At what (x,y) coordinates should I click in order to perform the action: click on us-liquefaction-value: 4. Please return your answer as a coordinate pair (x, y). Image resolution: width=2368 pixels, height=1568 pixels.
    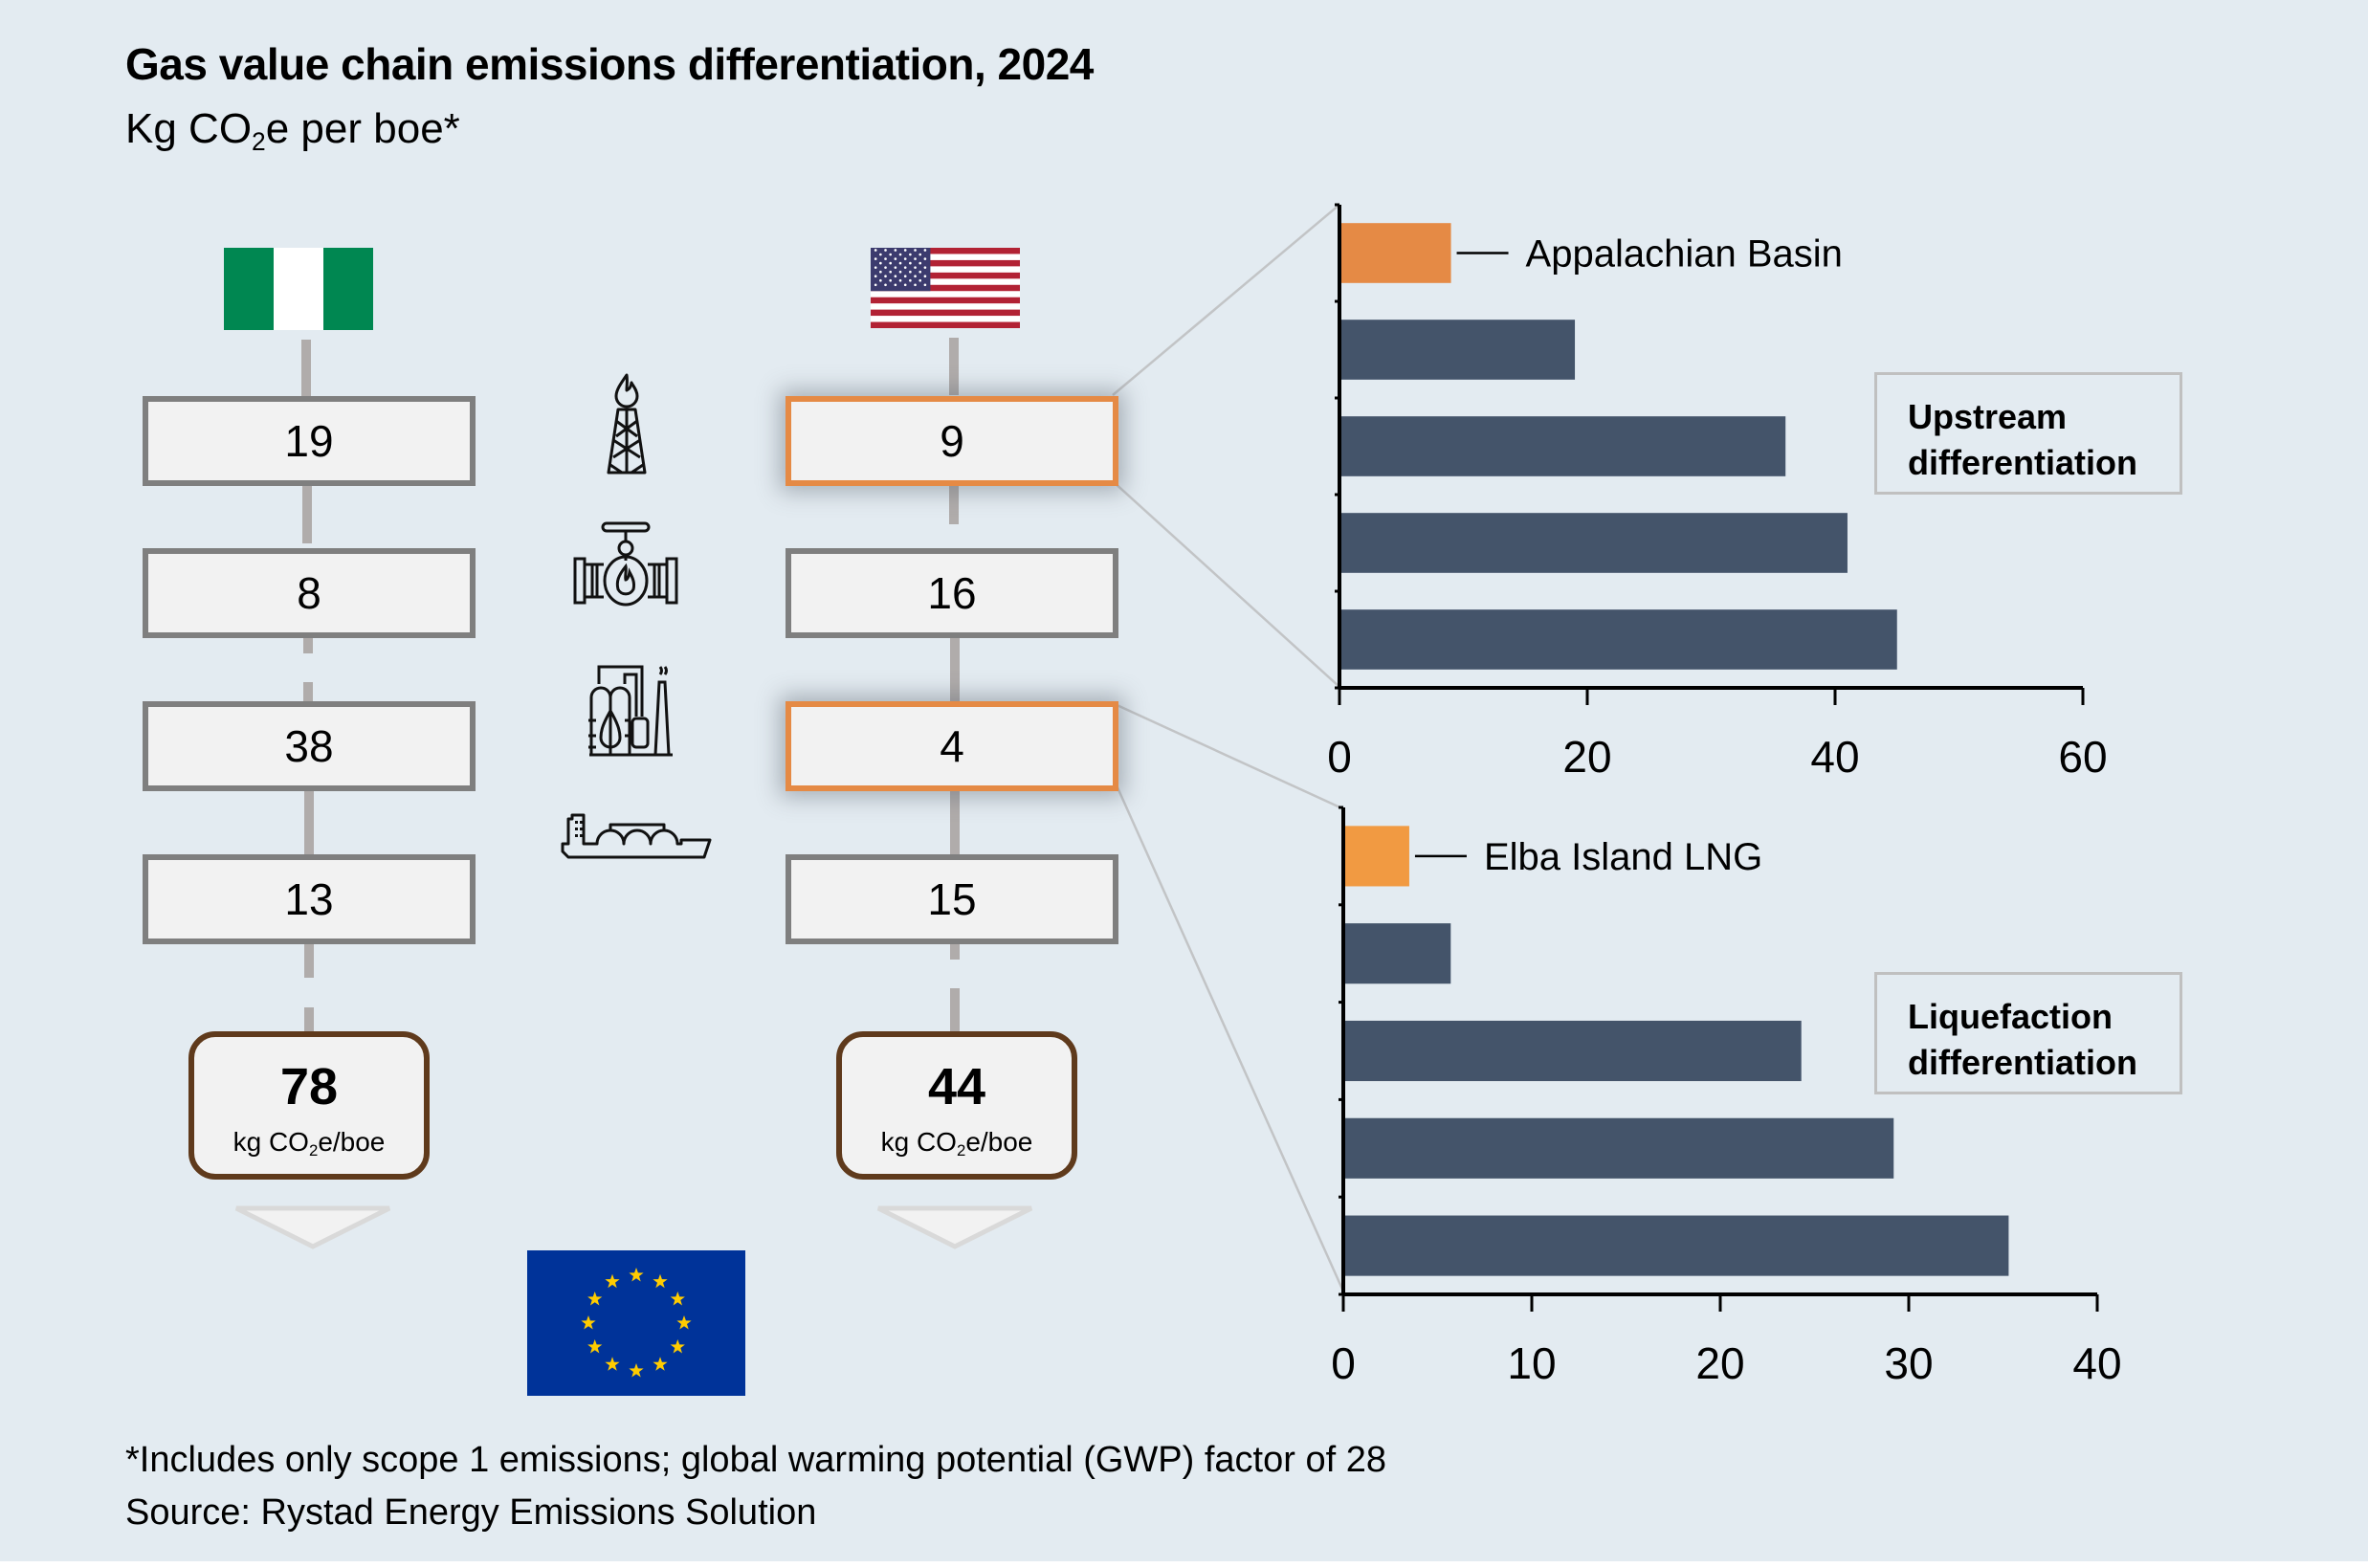
    Looking at the image, I should click on (952, 746).